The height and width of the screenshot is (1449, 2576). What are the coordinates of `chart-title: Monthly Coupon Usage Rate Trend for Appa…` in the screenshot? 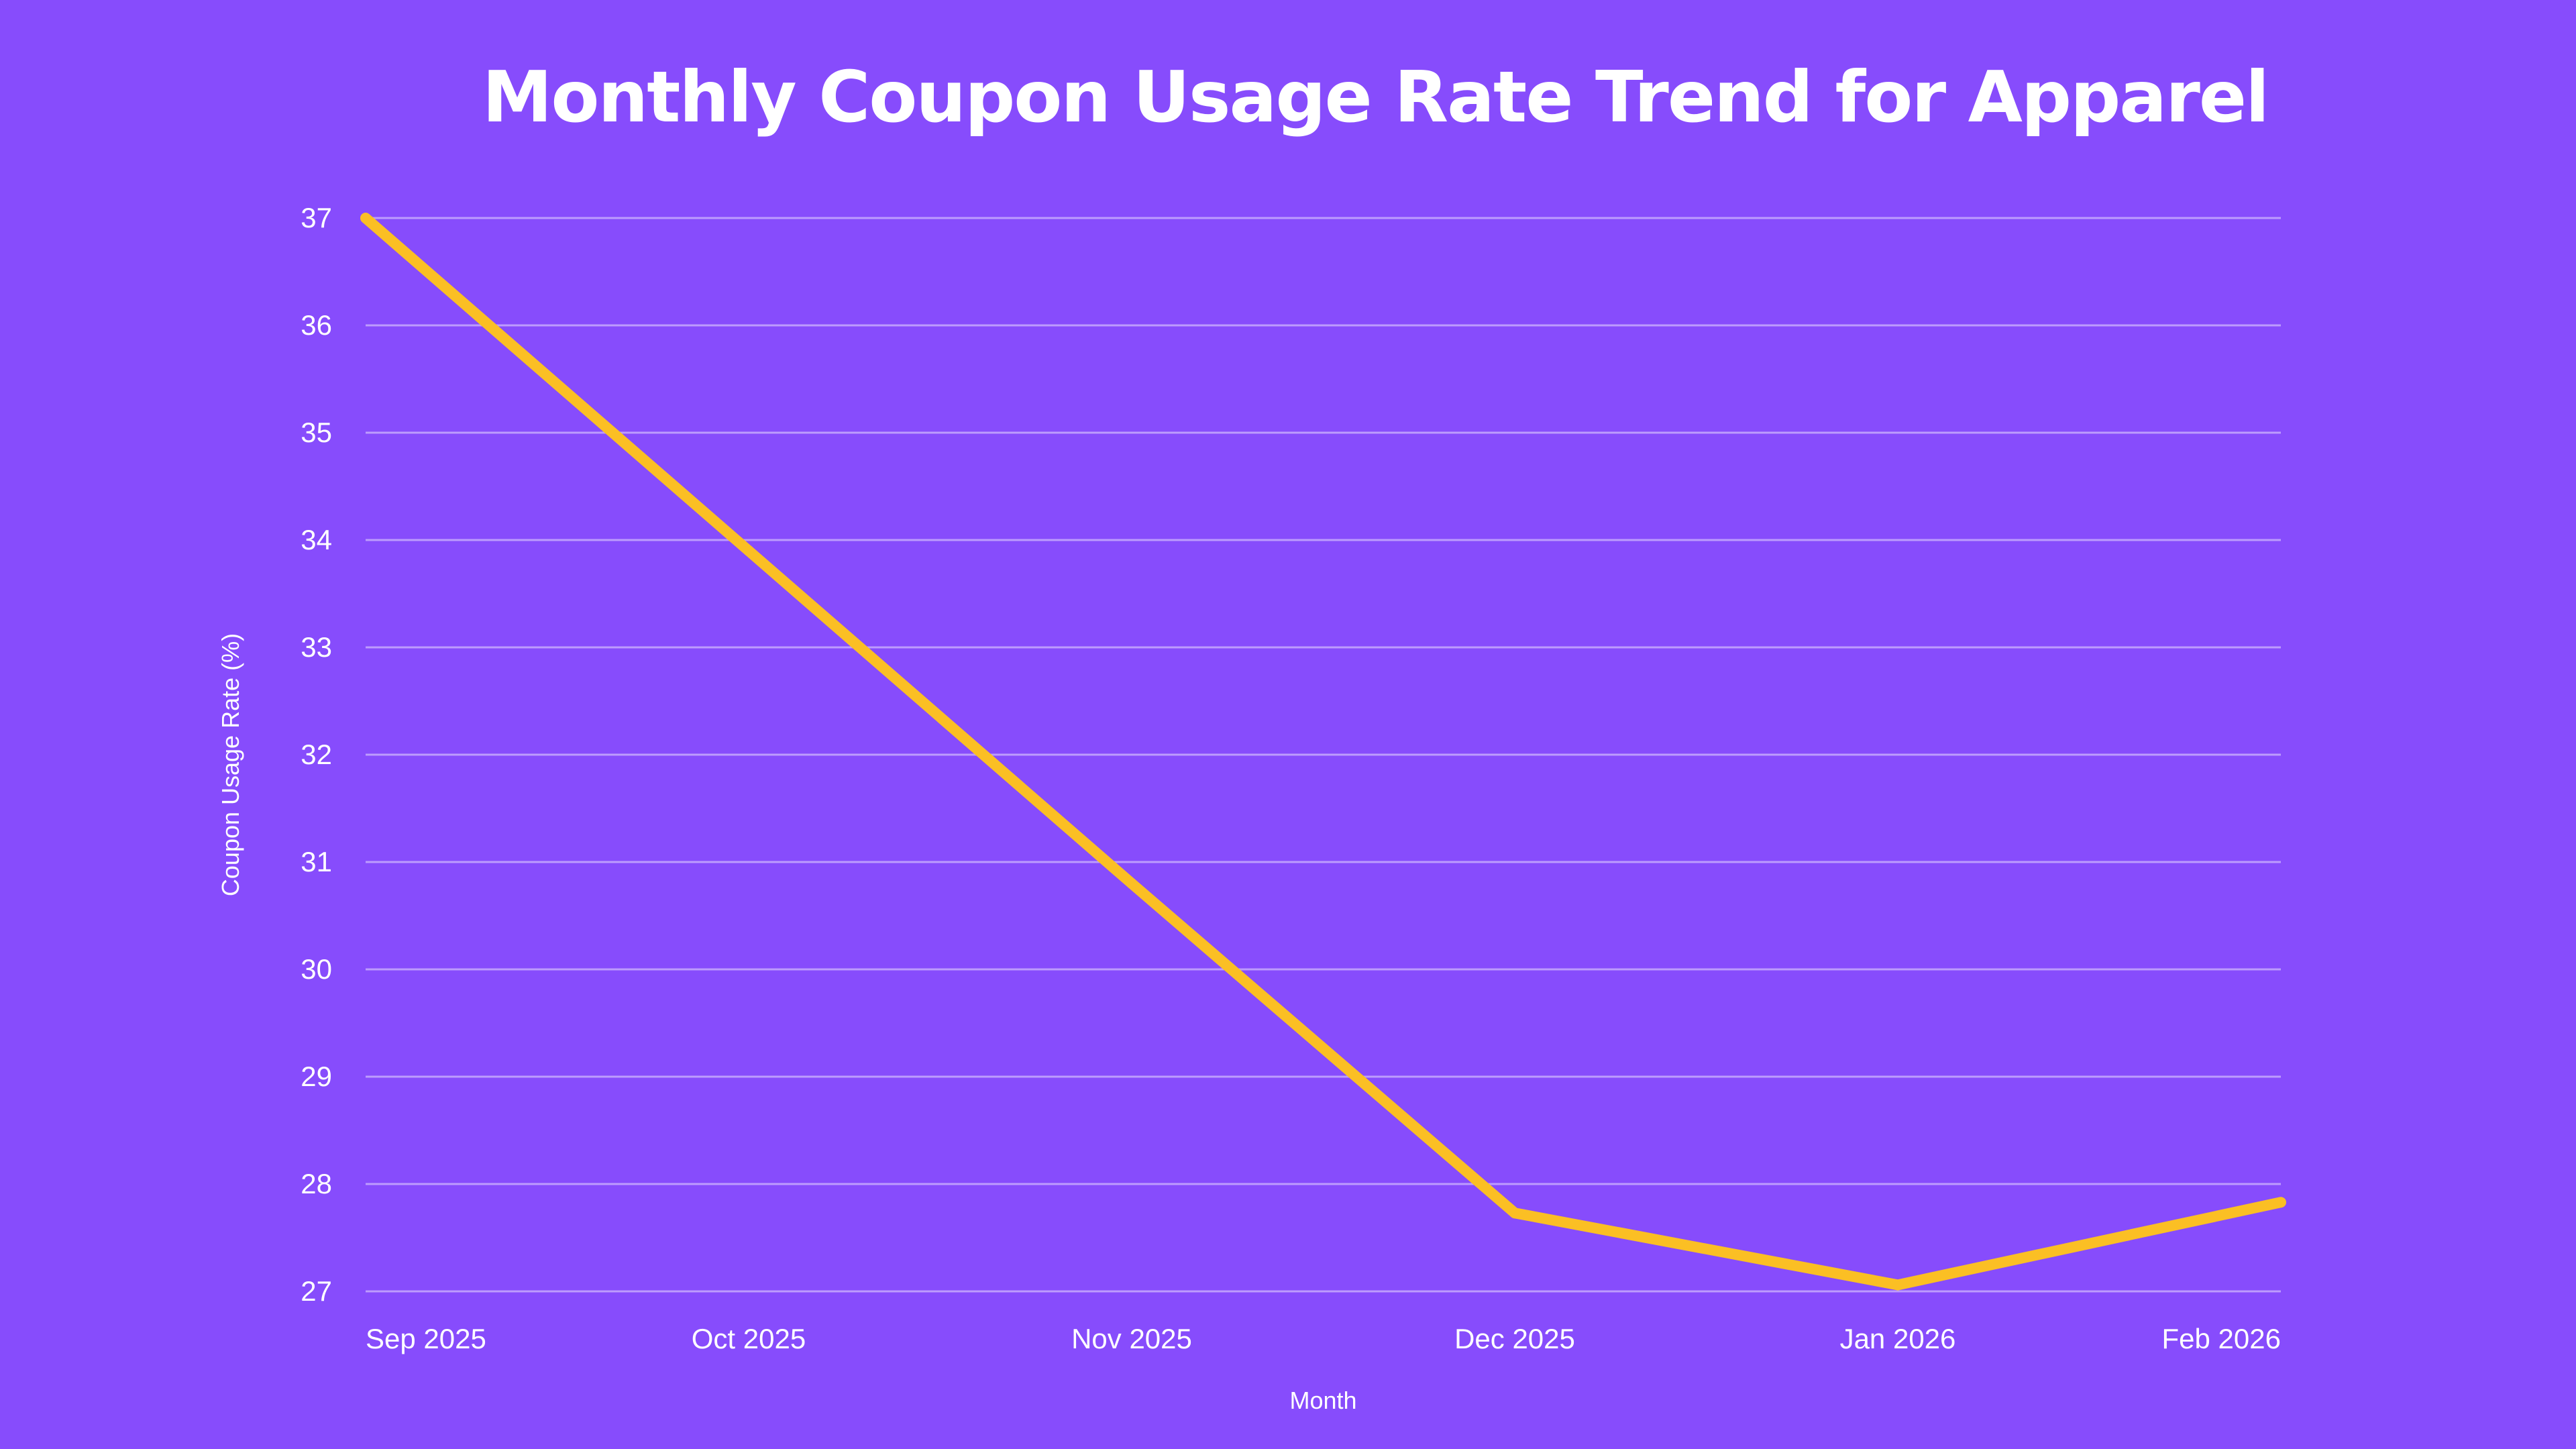 It's located at (1375, 97).